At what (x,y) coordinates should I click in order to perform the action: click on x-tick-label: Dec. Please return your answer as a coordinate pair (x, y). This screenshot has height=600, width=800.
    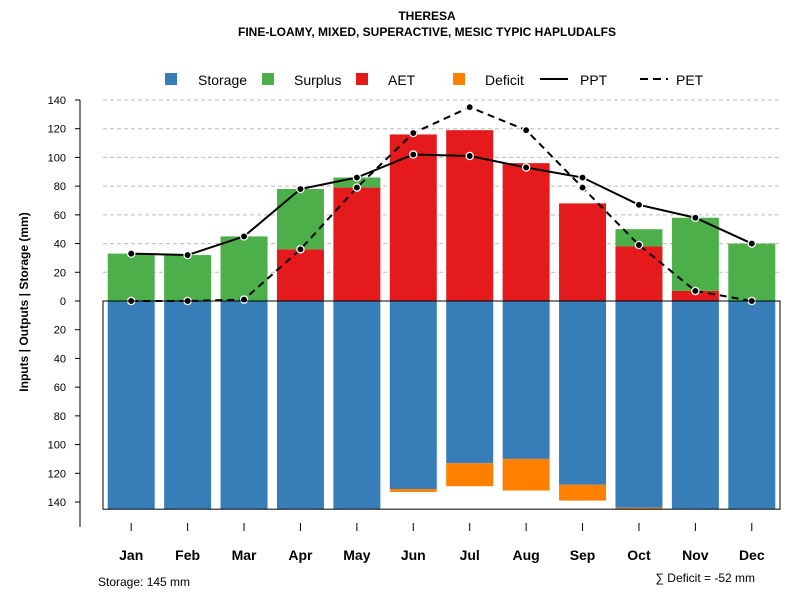
    Looking at the image, I should click on (752, 555).